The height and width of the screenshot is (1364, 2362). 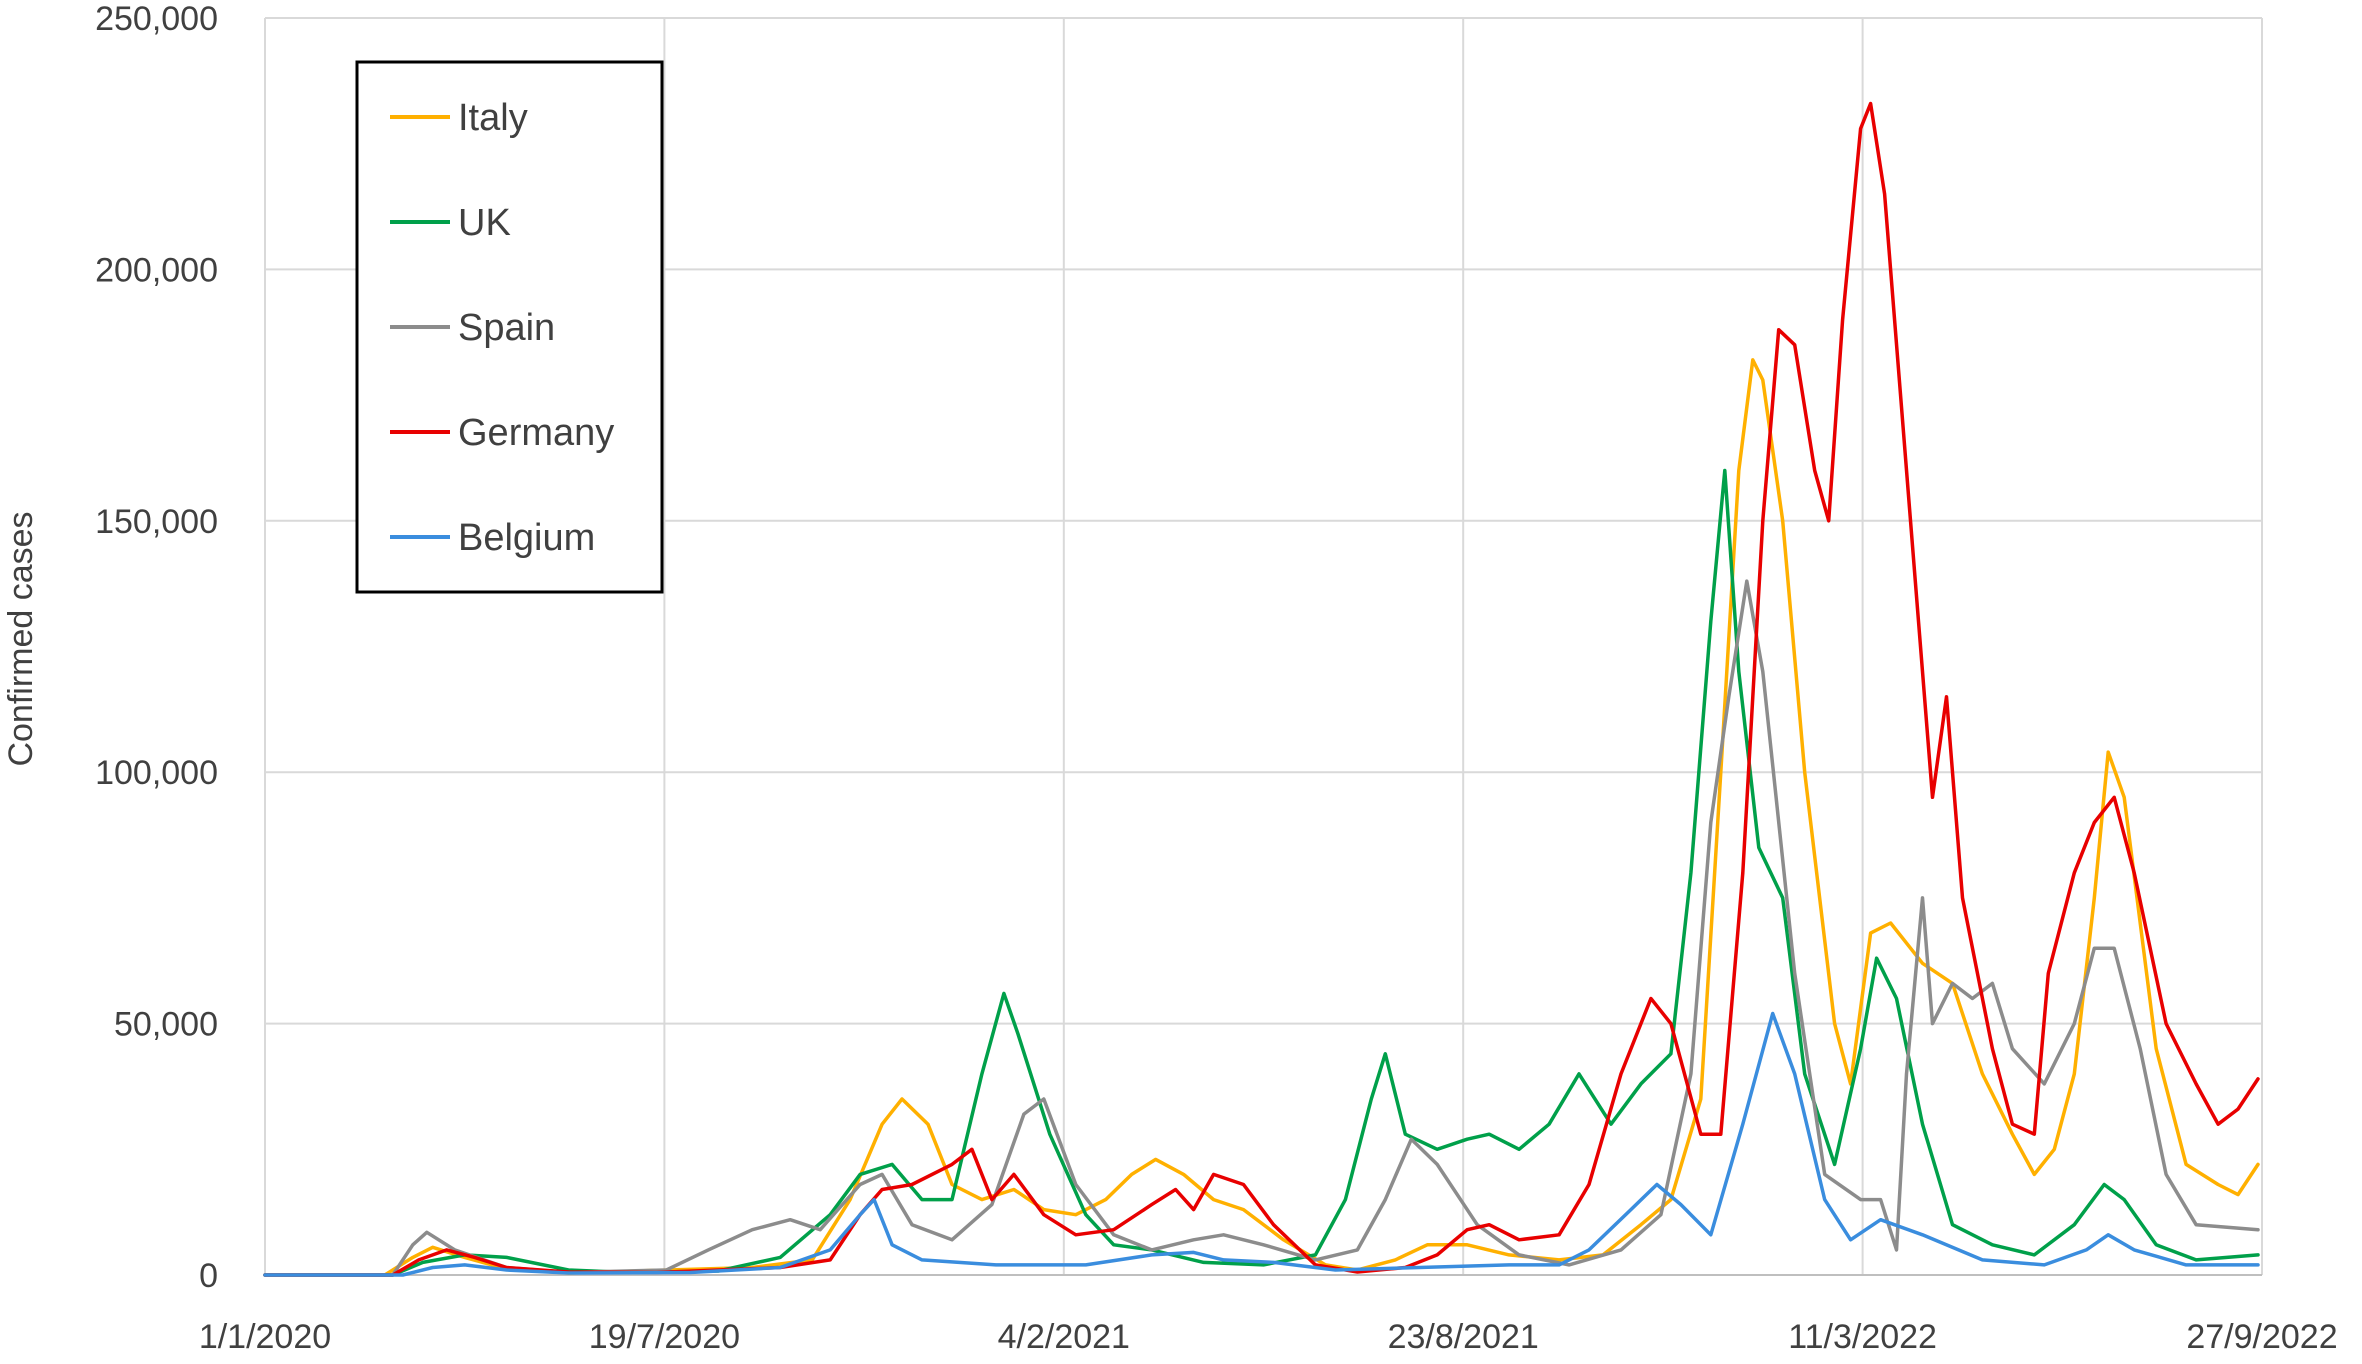 I want to click on legend-items: Italy UK Spain Germany Belgium, so click(x=502, y=328).